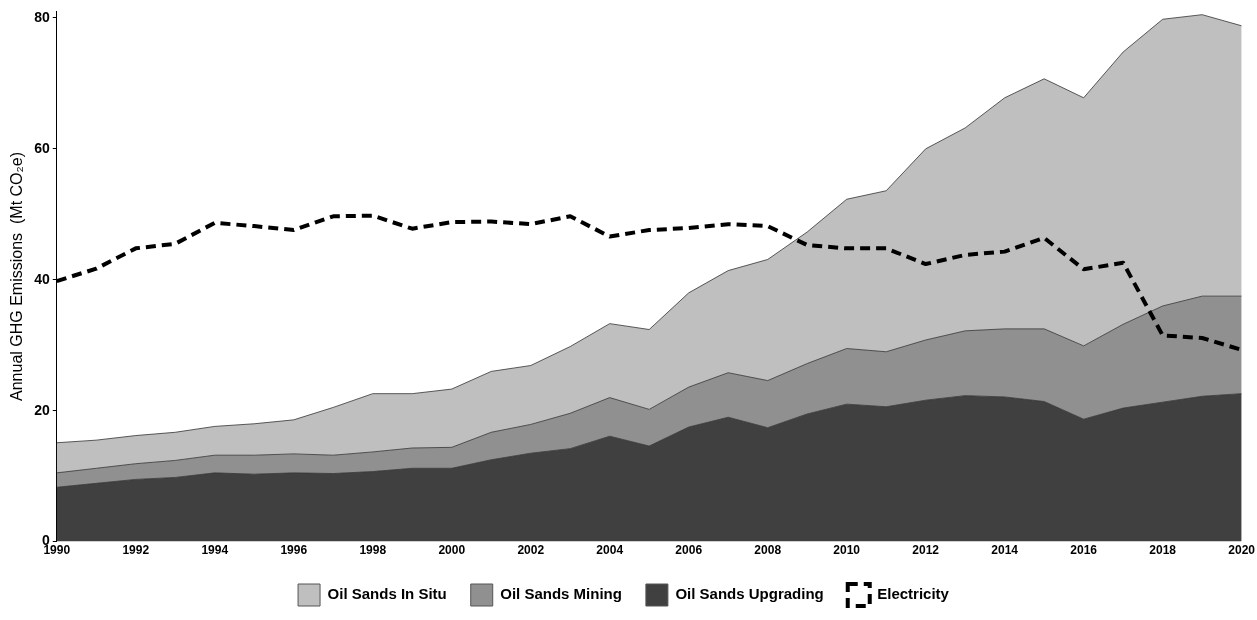 The width and height of the screenshot is (1257, 620). I want to click on legend-label: Oil Sands Upgrading, so click(749, 594).